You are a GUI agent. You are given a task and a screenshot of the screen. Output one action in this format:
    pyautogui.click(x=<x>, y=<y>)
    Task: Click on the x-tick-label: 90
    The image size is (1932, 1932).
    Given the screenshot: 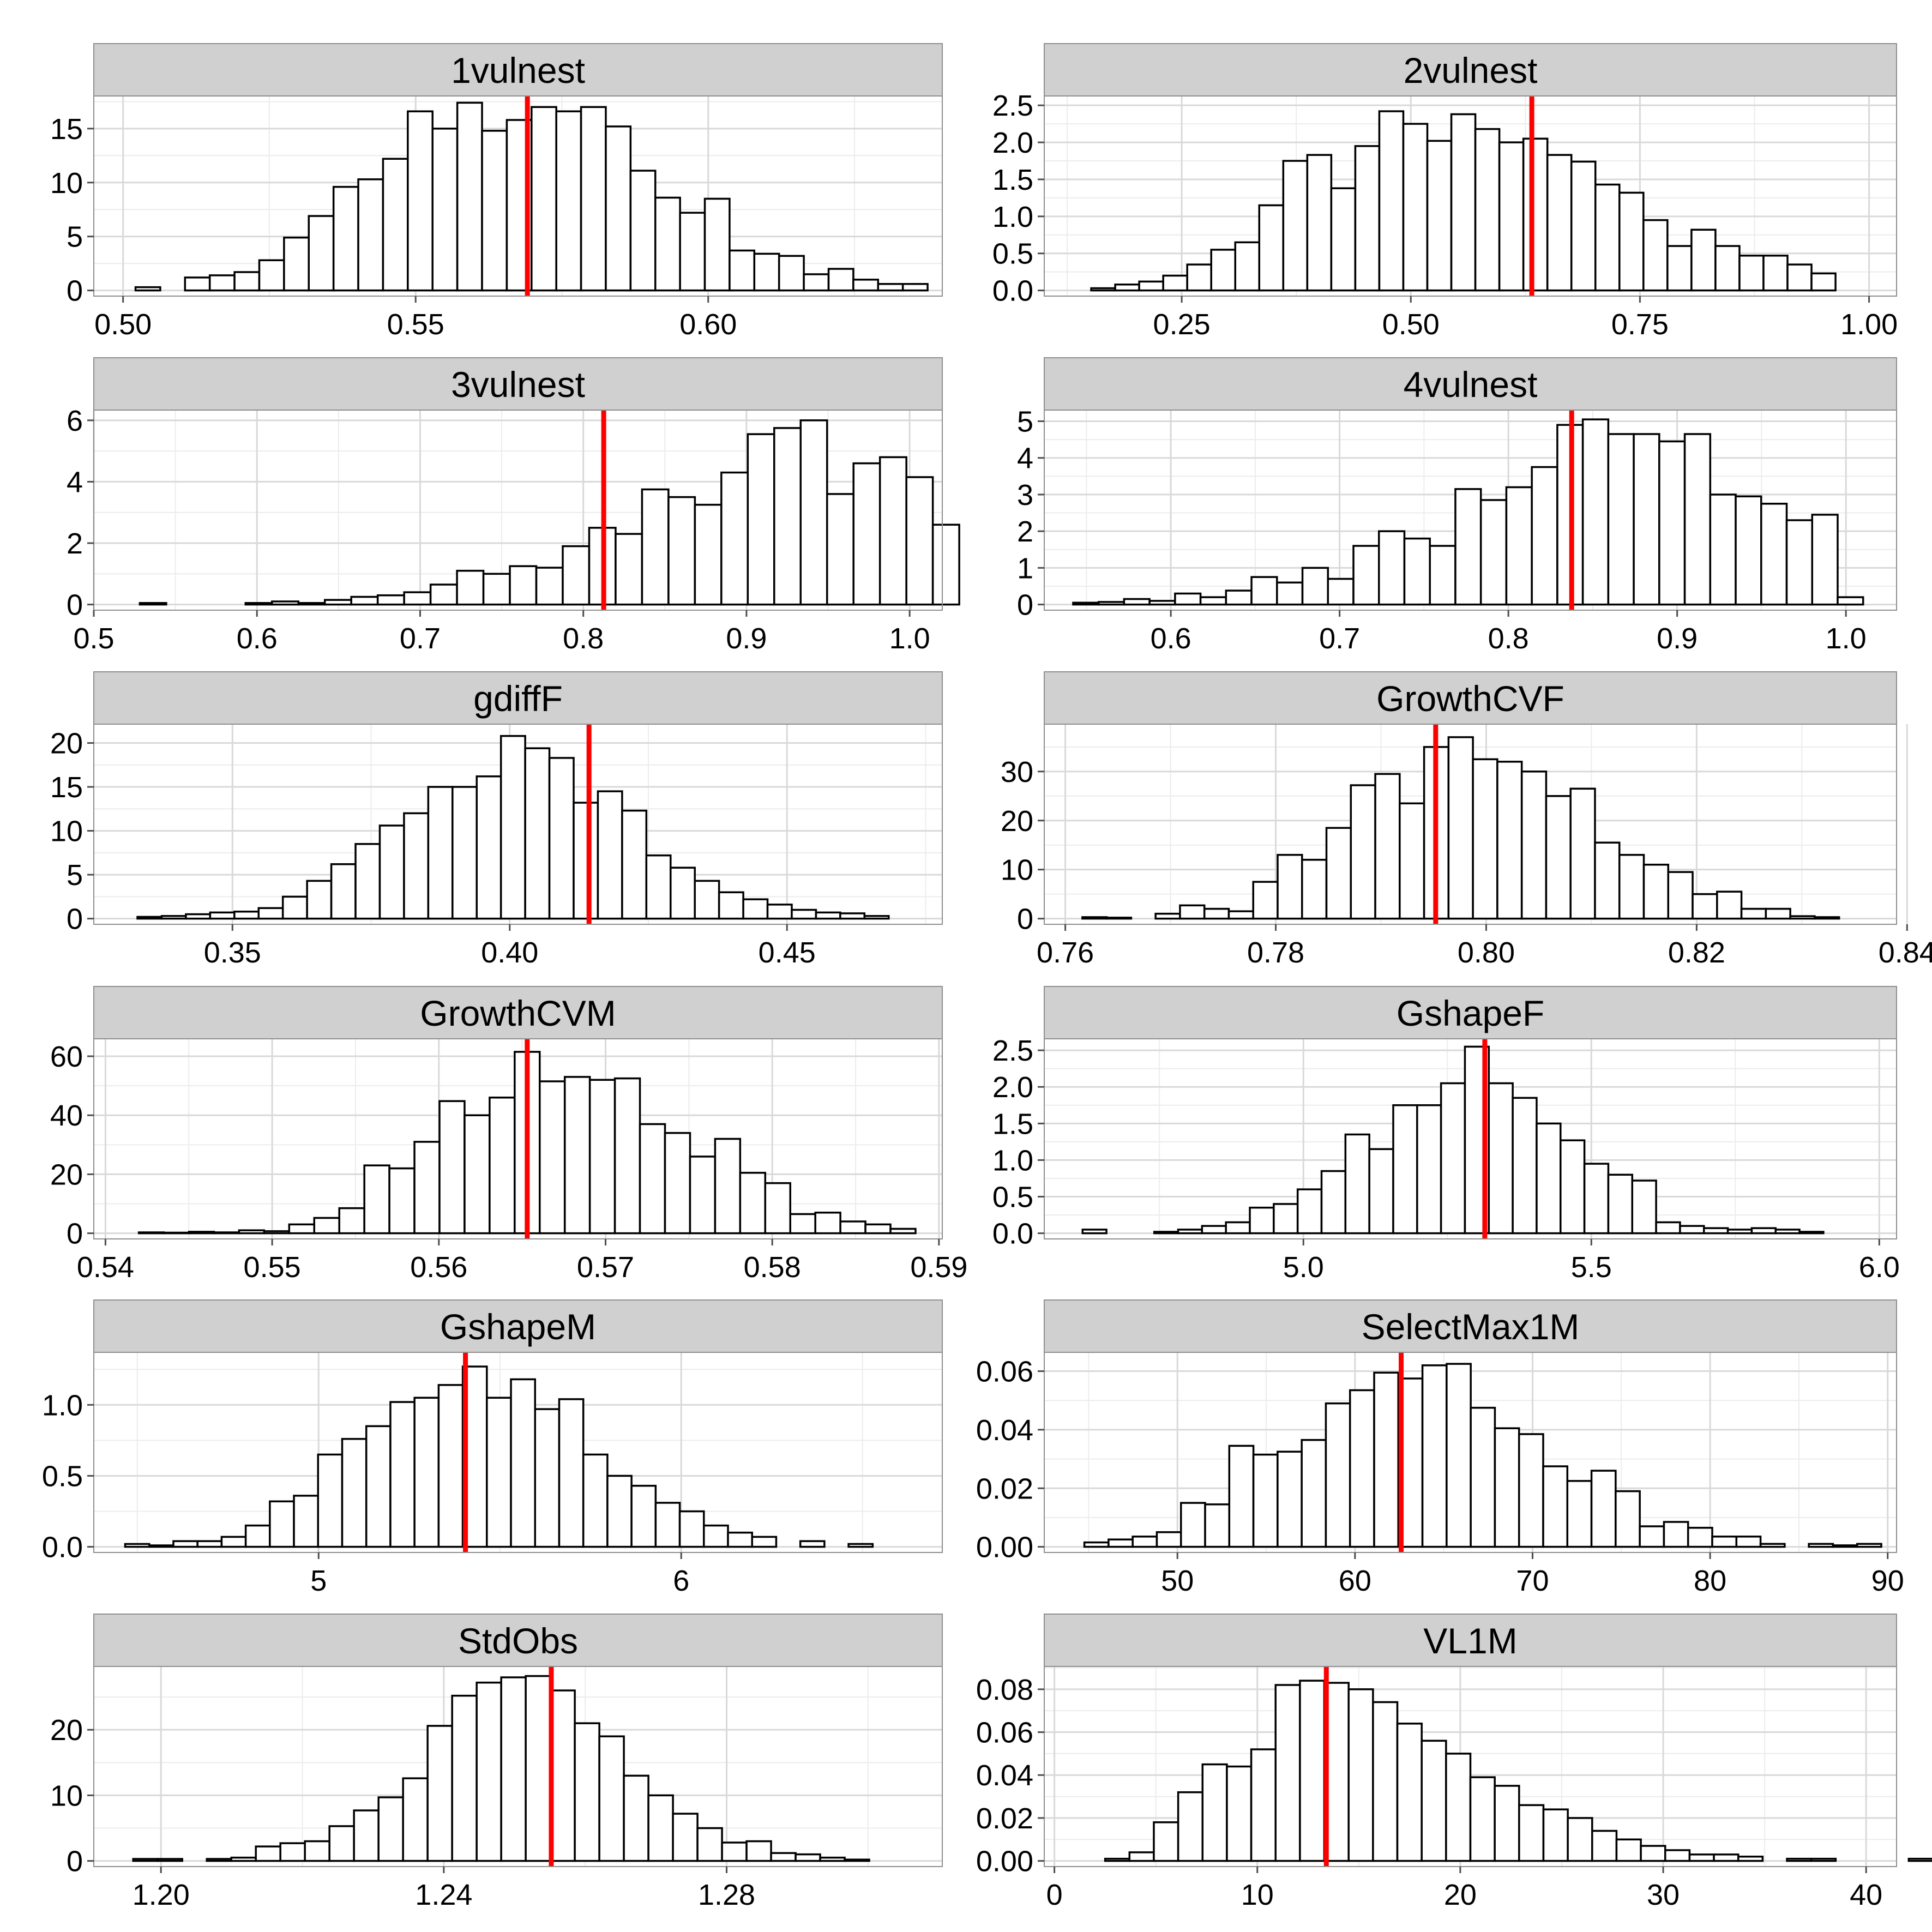 What is the action you would take?
    pyautogui.click(x=1887, y=1580)
    